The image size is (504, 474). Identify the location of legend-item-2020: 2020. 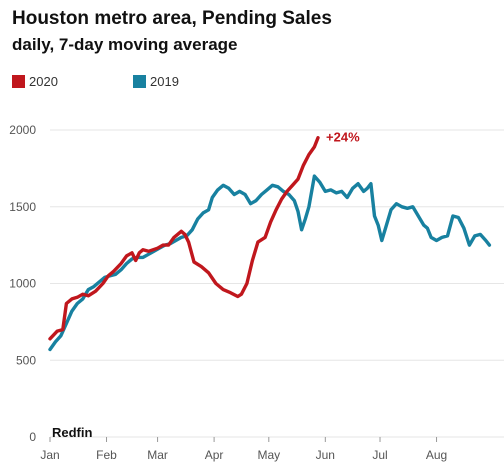
(35, 81).